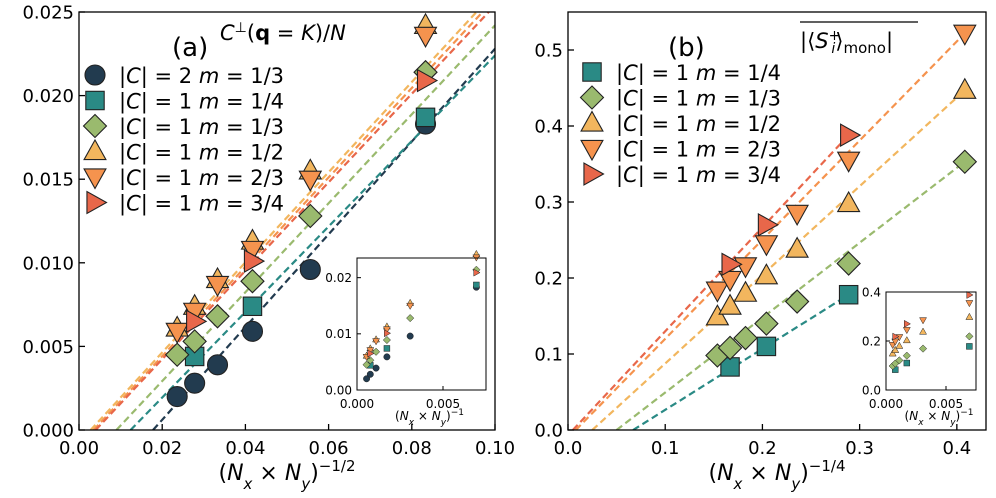 The height and width of the screenshot is (498, 996). I want to click on panel-b-inset-xtick-label: 0.005, so click(946, 404).